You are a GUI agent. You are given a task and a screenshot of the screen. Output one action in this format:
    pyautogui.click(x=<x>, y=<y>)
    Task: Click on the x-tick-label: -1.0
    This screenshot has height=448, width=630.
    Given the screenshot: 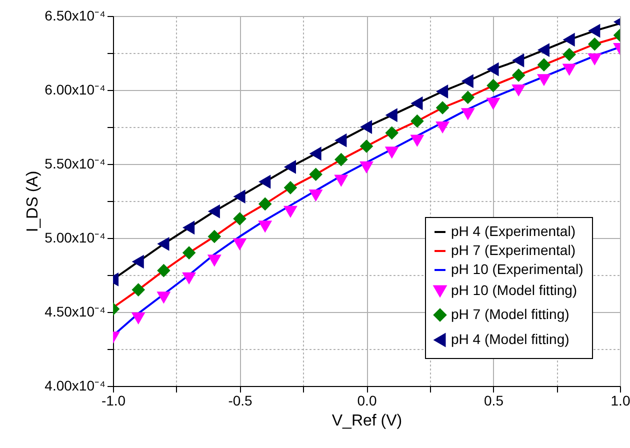 What is the action you would take?
    pyautogui.click(x=113, y=400)
    